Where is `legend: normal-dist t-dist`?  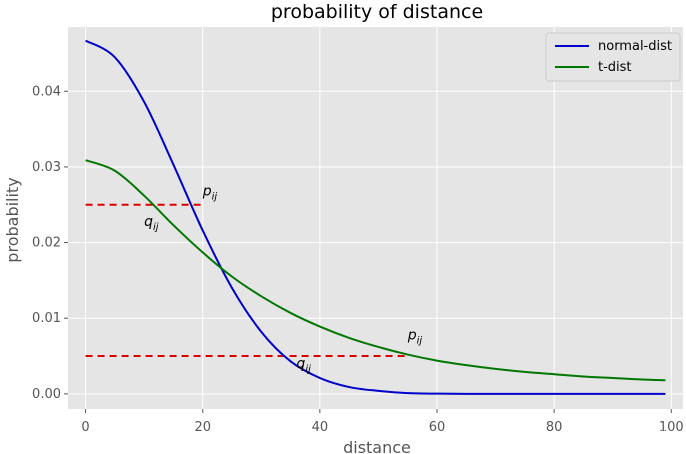 legend: normal-dist t-dist is located at coordinates (613, 57).